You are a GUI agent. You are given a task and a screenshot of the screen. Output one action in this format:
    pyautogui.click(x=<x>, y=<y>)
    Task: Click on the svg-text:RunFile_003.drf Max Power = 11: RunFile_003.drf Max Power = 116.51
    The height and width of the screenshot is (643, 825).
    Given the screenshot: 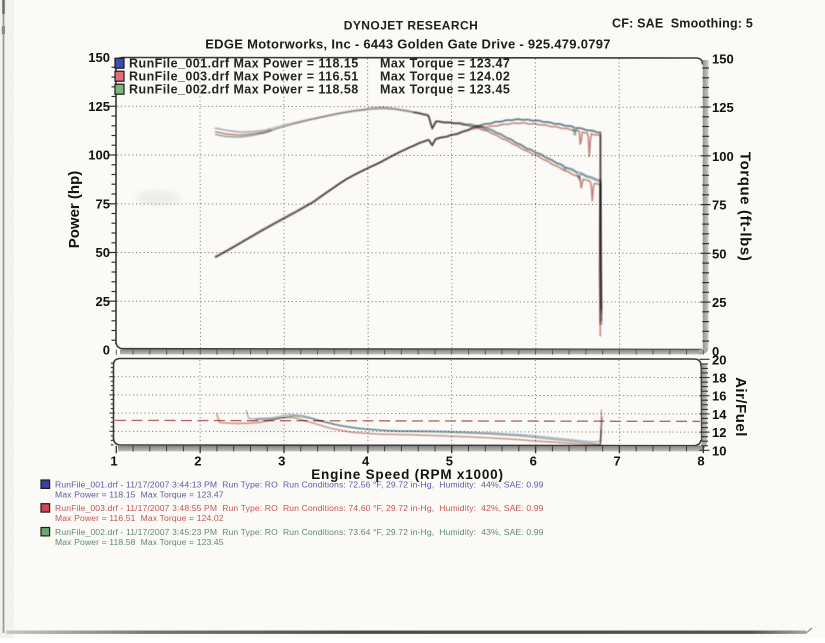 What is the action you would take?
    pyautogui.click(x=244, y=76)
    